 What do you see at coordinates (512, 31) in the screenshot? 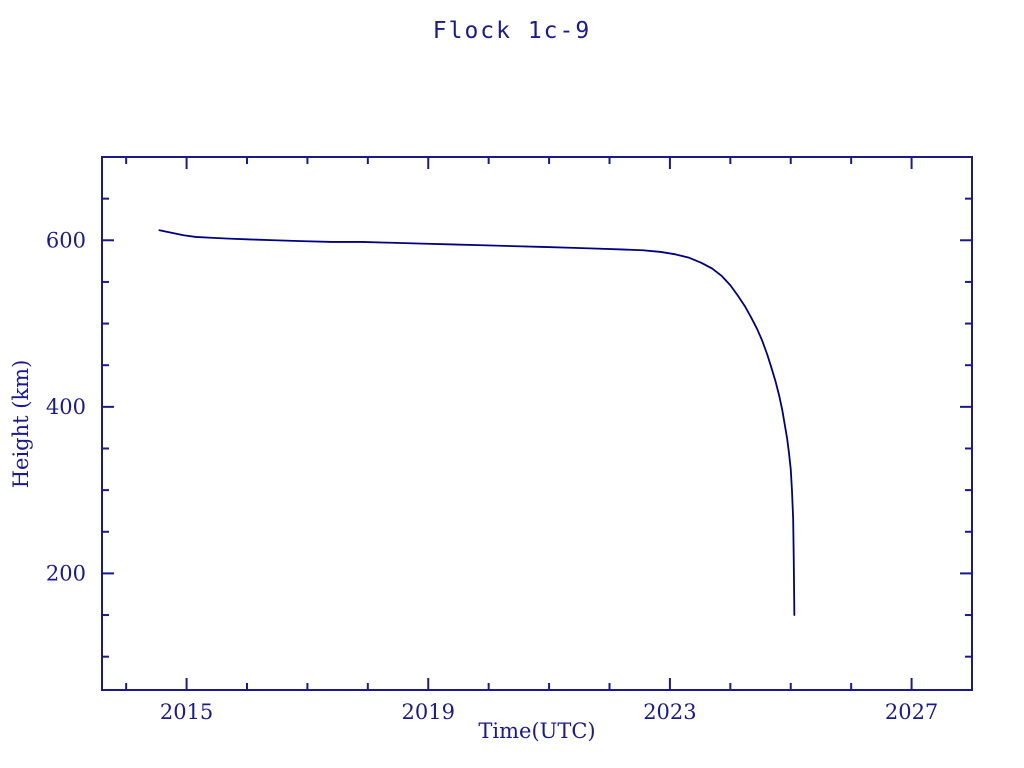
I see `chart-title: Flock 1c-9` at bounding box center [512, 31].